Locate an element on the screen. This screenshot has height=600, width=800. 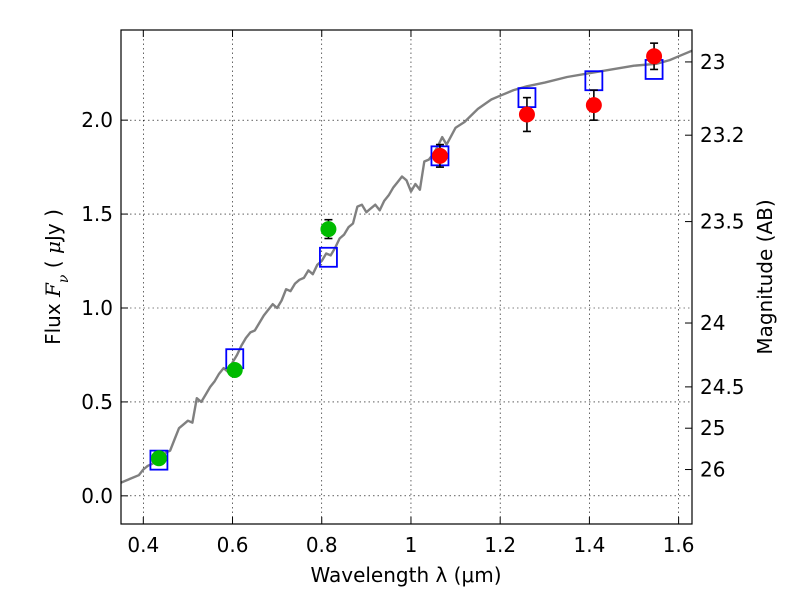
y-axis-label-unit: Jy ) is located at coordinates (53, 226).